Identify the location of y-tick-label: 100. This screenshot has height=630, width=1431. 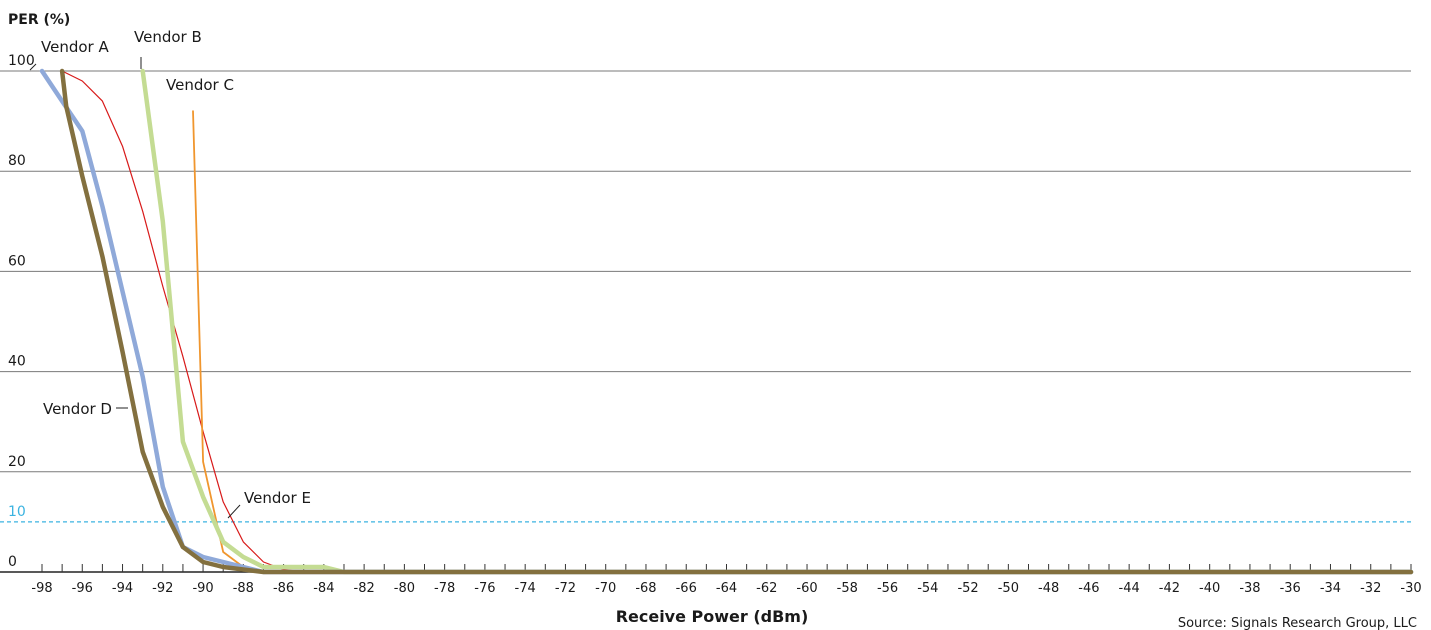
(21, 61).